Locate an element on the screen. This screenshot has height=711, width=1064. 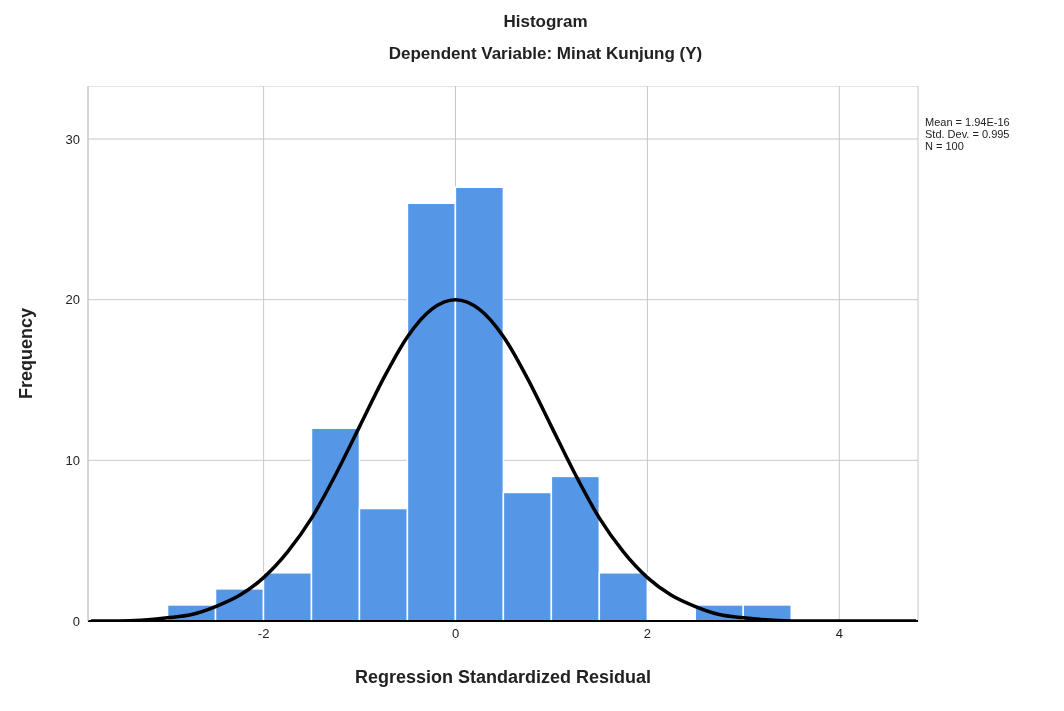
x-axis-title: Regression Standardized Residual is located at coordinates (503, 677).